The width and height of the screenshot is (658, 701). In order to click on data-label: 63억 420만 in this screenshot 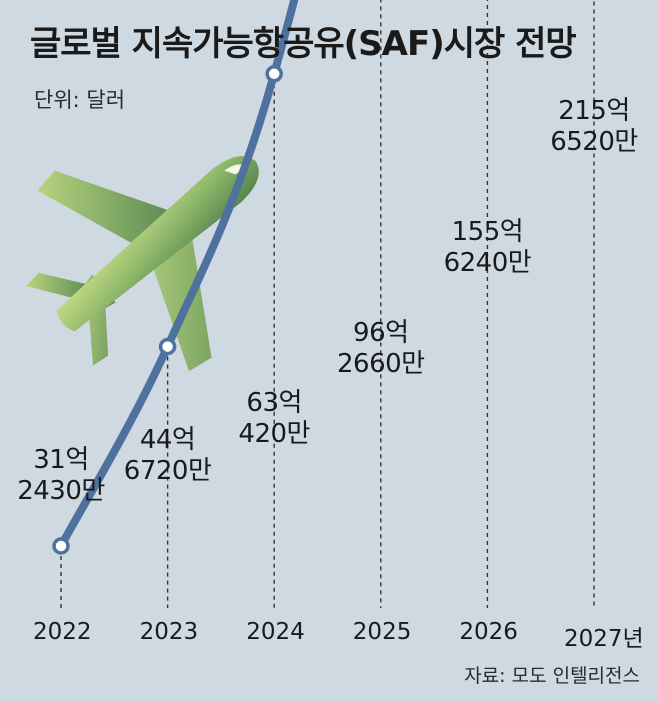, I will do `click(274, 419)`.